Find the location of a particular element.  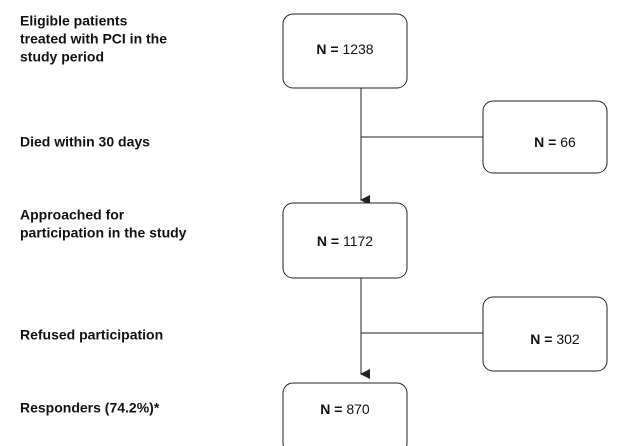

step-label: Died within 30 days is located at coordinates (85, 142).